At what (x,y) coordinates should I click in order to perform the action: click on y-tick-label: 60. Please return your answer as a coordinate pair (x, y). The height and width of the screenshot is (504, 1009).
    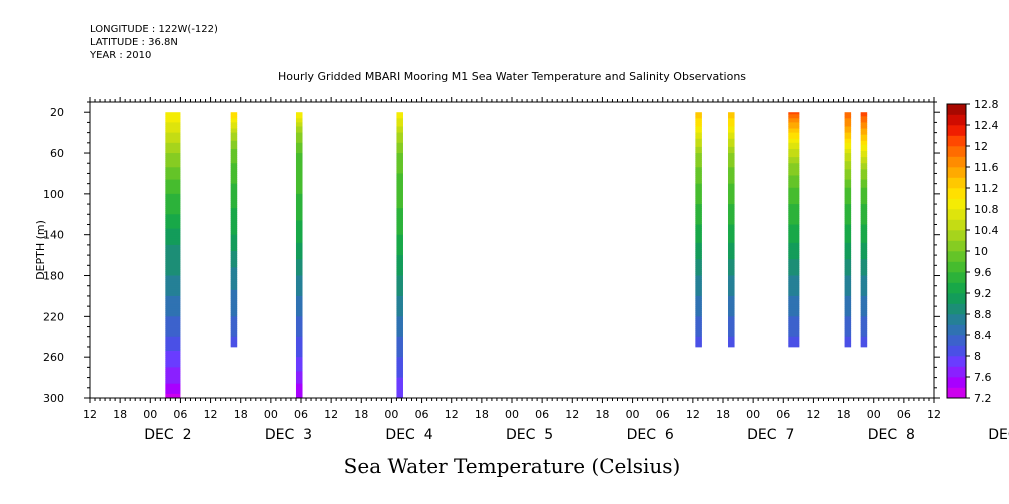
    Looking at the image, I should click on (57, 153).